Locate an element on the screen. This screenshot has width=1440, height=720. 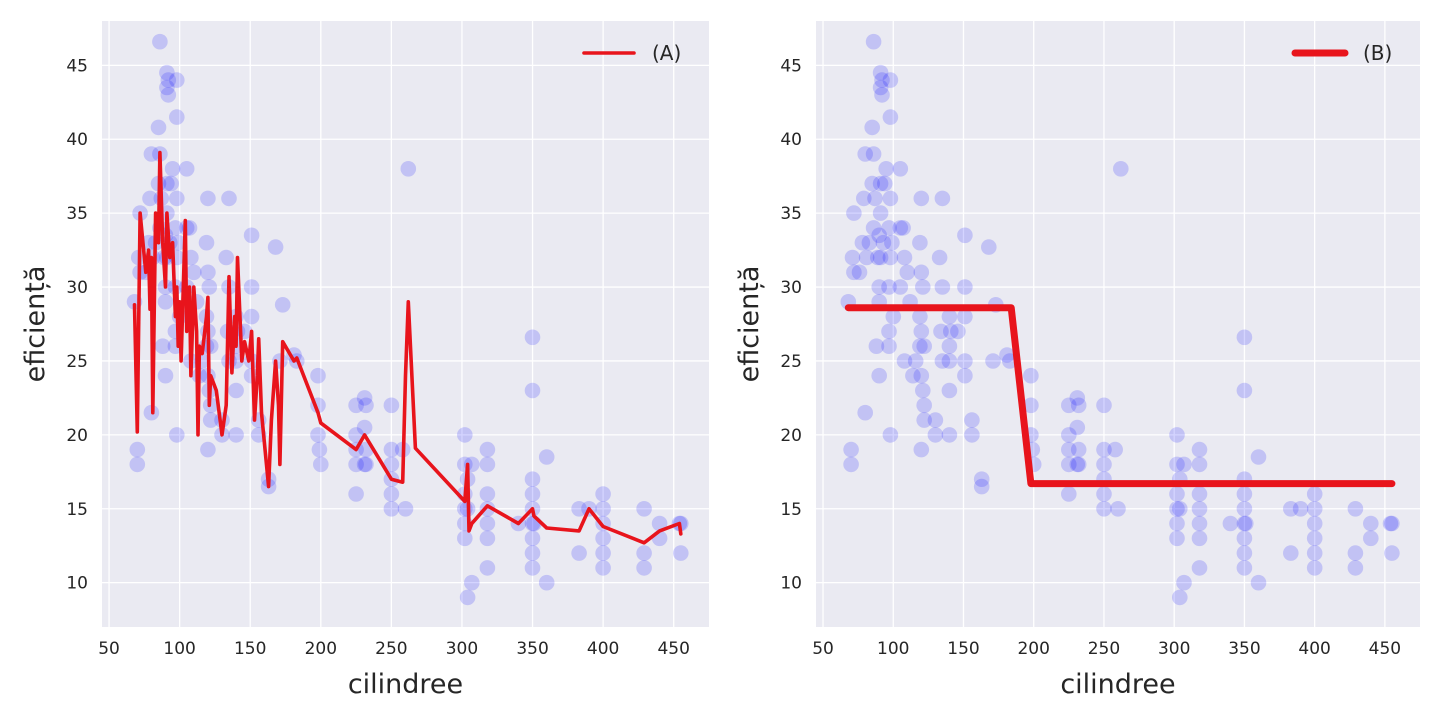
x-tick-label: 450 is located at coordinates (1385, 649).